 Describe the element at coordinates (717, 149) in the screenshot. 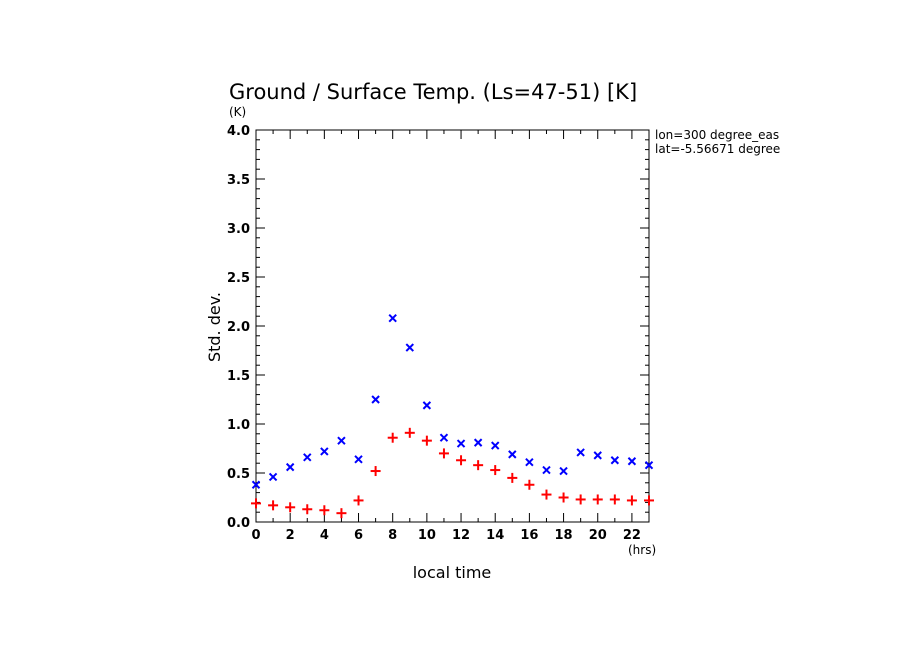

I see `annotation-lat: lat=-5.56671 degree` at that location.